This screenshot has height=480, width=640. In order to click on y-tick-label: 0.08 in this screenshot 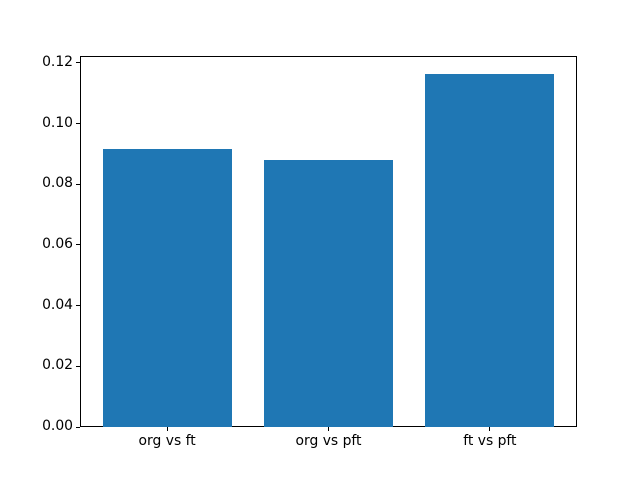, I will do `click(57, 183)`.